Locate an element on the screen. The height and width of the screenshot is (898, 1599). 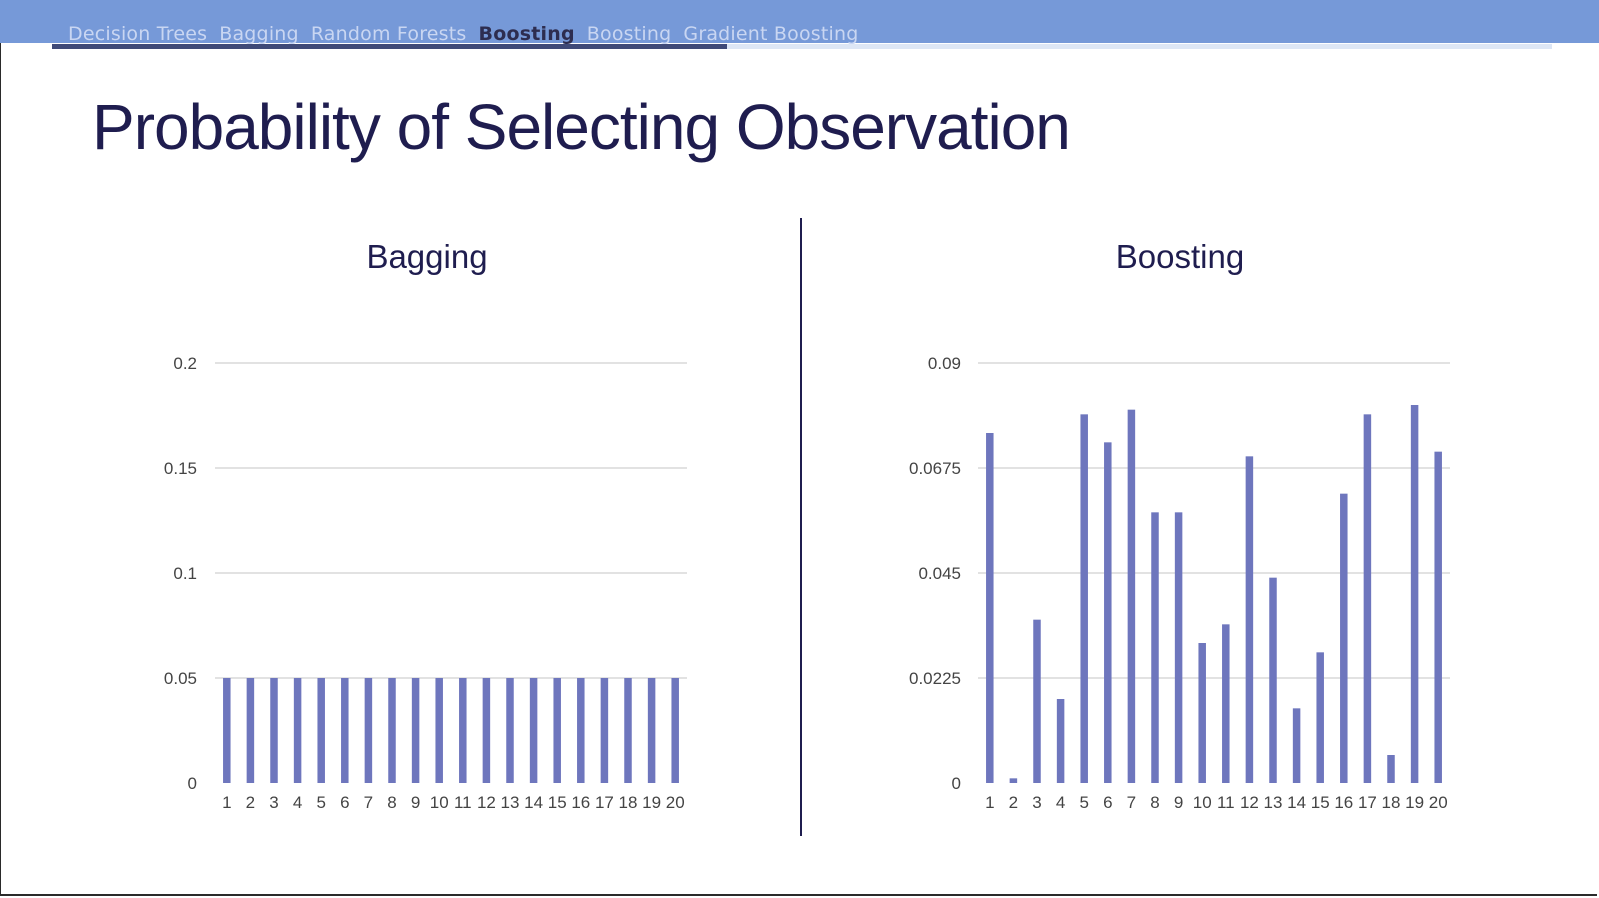
slide-title: Probability of Selecting Observation is located at coordinates (581, 127).